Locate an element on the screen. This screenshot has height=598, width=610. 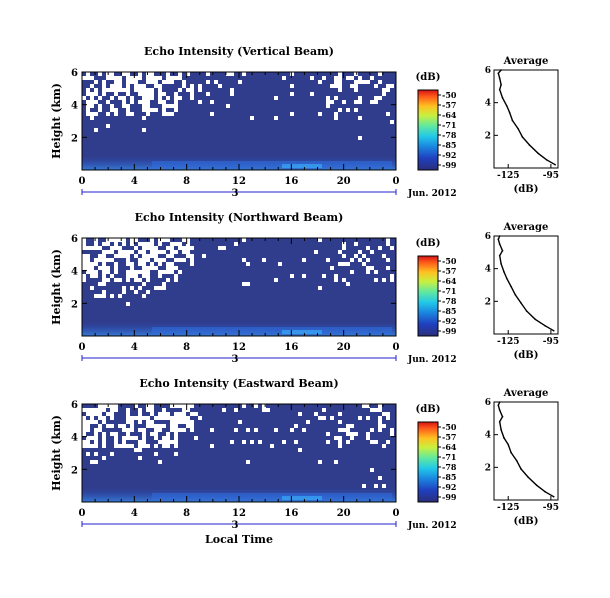
average-x-tick-label: -95 is located at coordinates (551, 508).